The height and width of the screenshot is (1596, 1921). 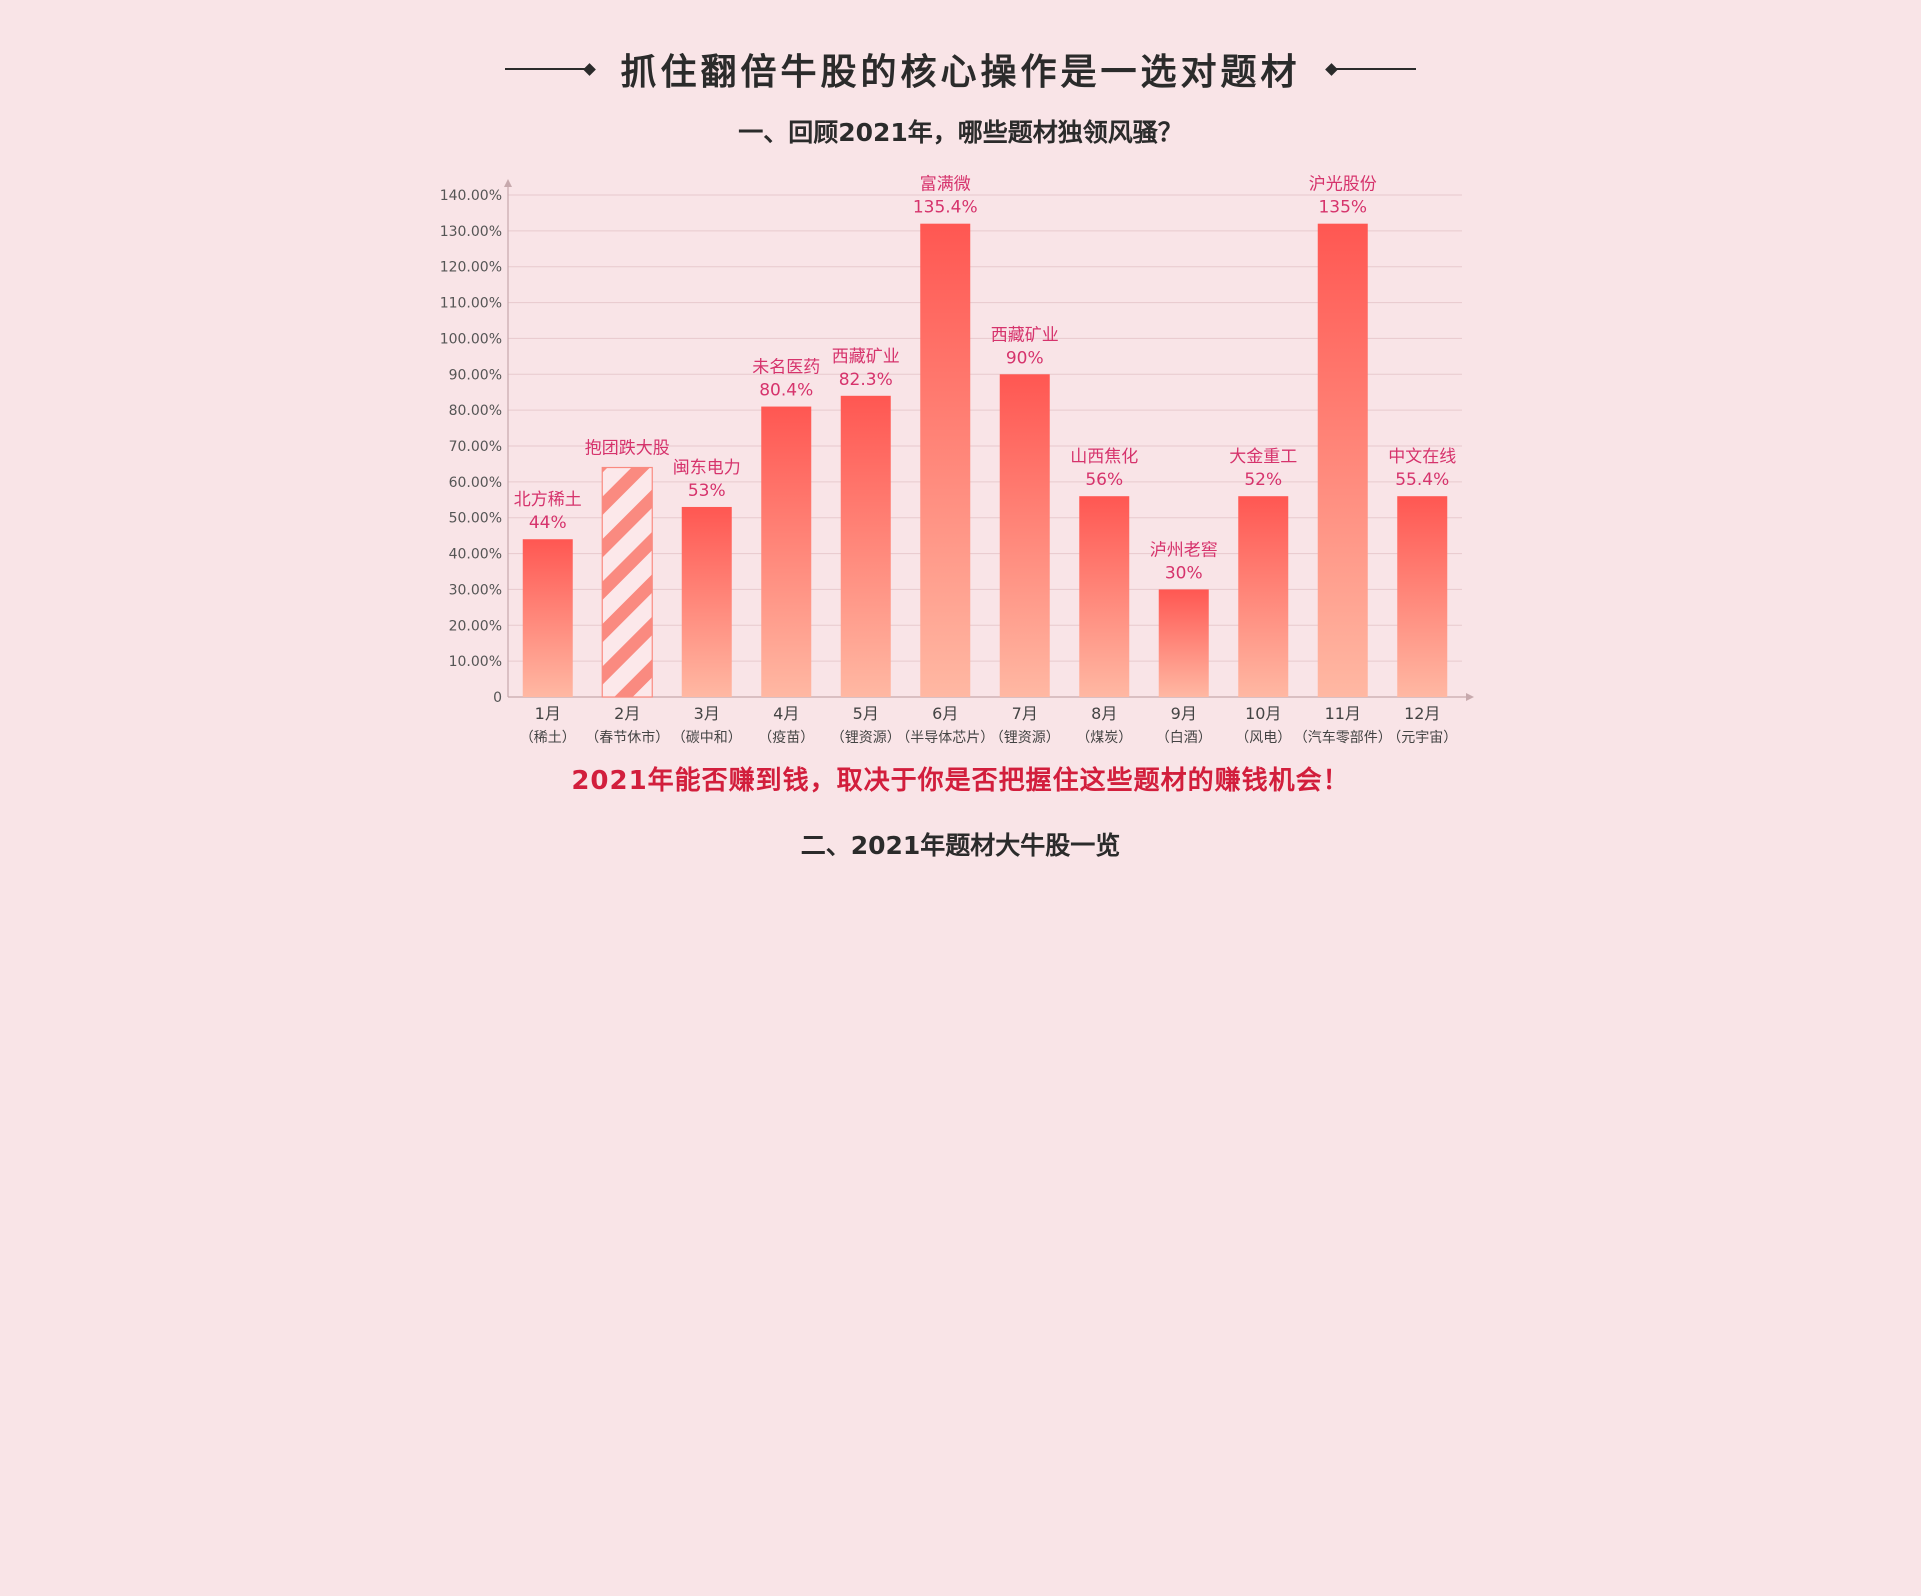 I want to click on x-month-label: 6月, so click(x=945, y=713).